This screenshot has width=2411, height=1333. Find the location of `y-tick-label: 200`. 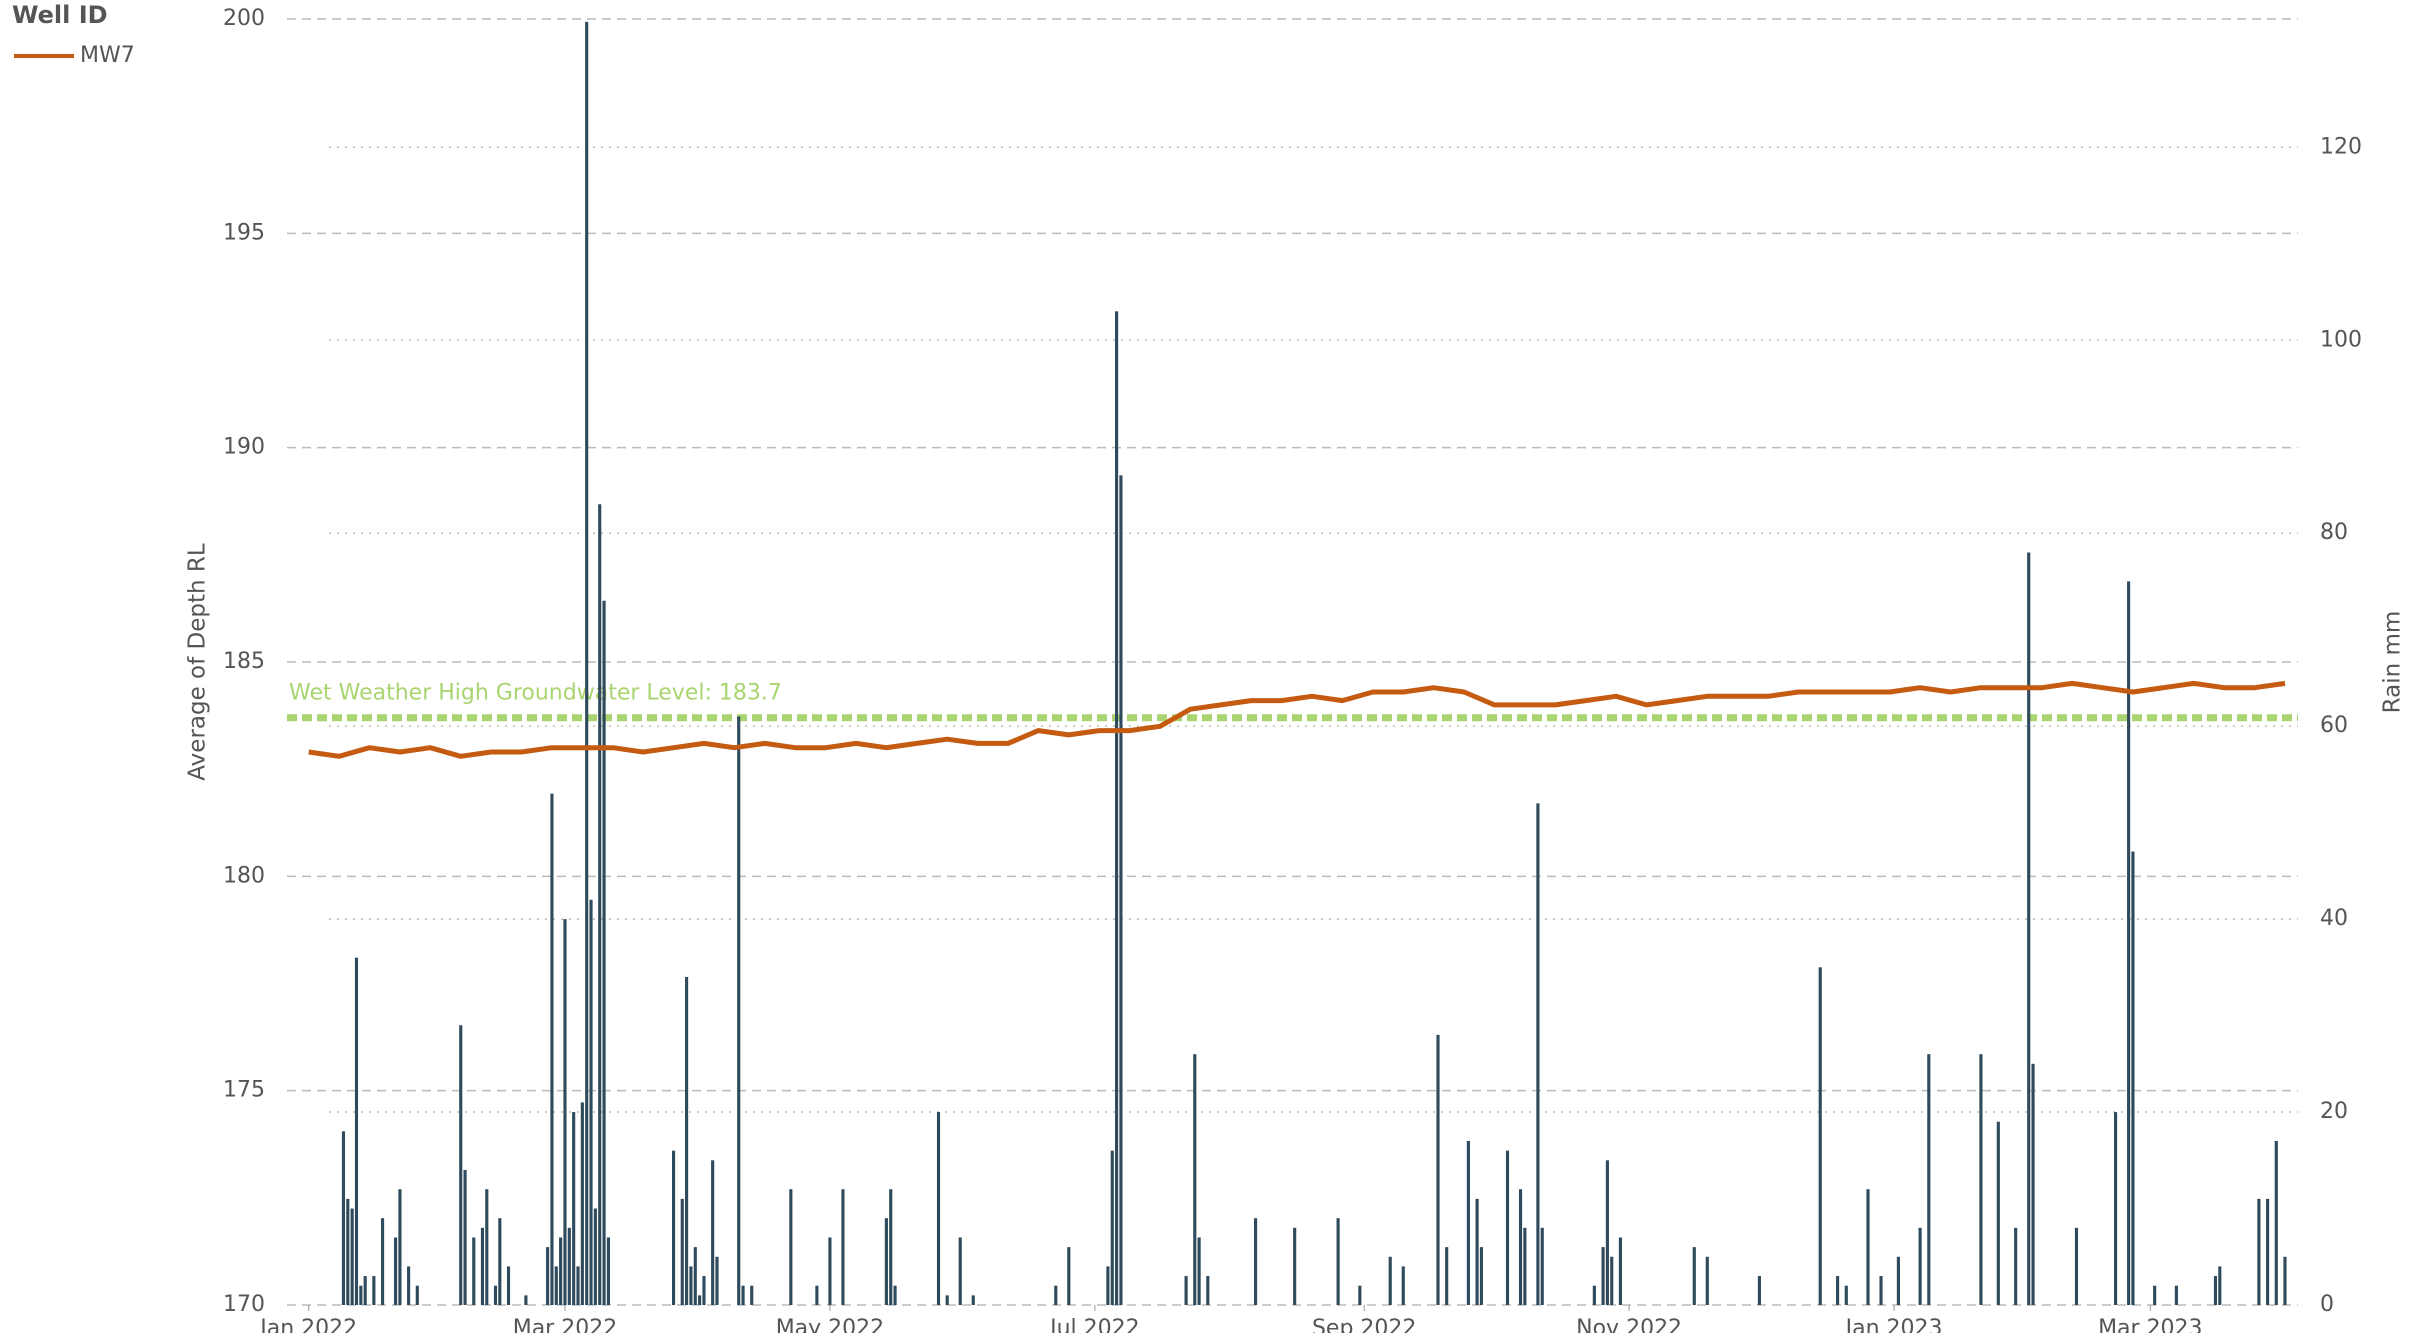

y-tick-label: 200 is located at coordinates (244, 18).